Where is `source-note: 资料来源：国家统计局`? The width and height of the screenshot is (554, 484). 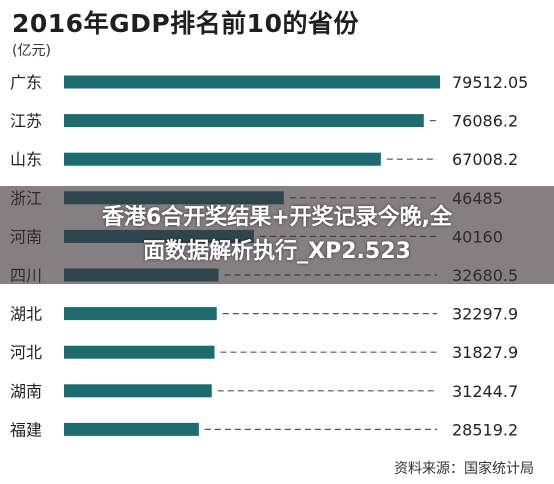 source-note: 资料来源：国家统计局 is located at coordinates (464, 469).